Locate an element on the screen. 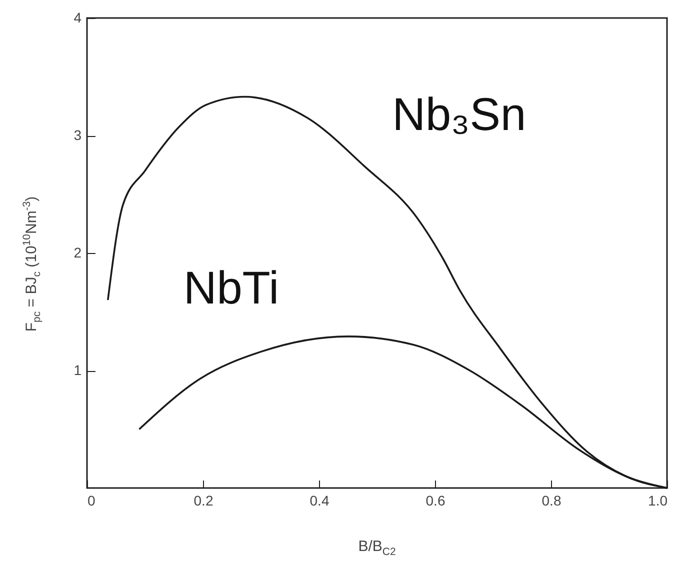 This screenshot has width=687, height=565. y-tick-label: 2 is located at coordinates (78, 252).